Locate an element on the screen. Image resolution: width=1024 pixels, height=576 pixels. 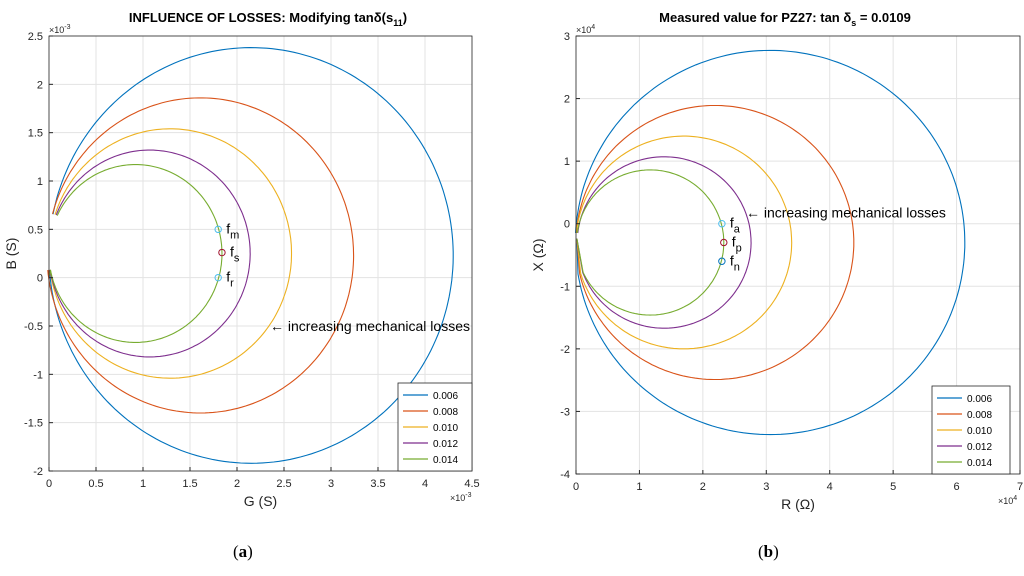
series-line-b-0.010 is located at coordinates (684, 242).